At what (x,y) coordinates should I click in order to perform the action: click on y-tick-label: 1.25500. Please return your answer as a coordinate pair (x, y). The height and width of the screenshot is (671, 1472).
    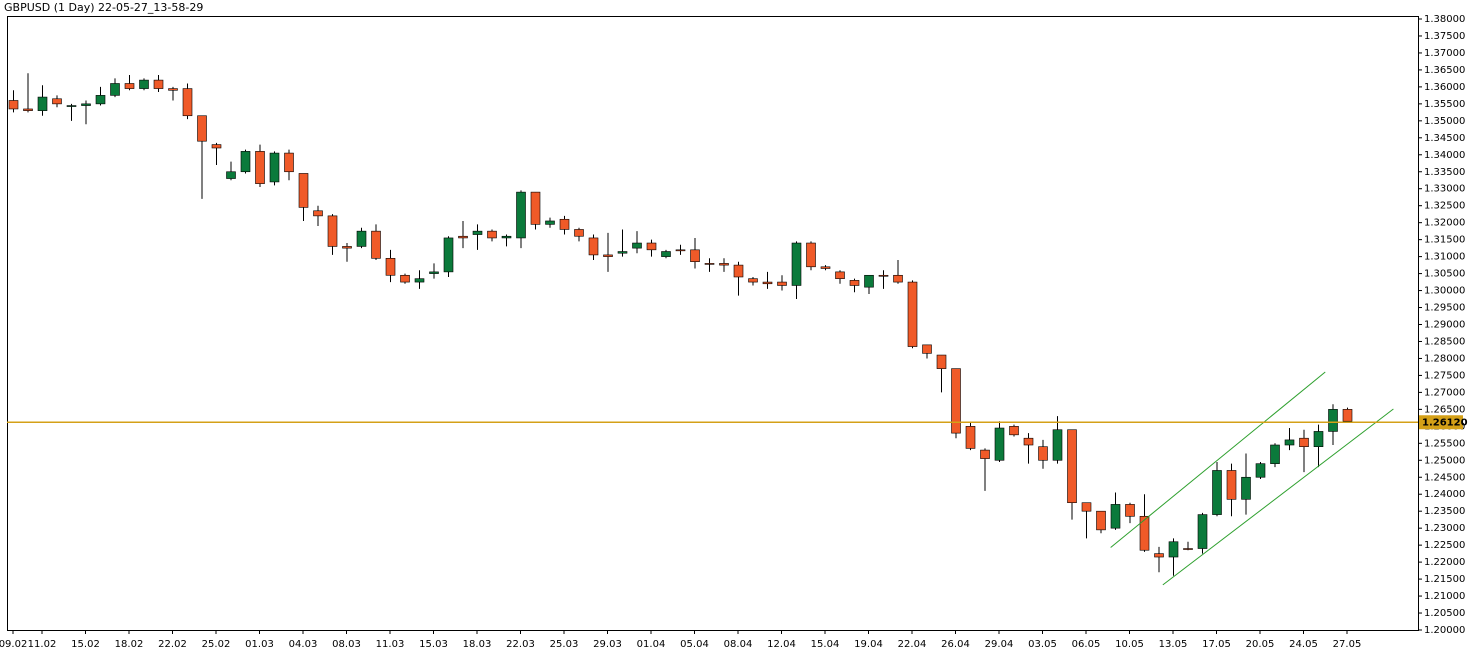
    Looking at the image, I should click on (1444, 443).